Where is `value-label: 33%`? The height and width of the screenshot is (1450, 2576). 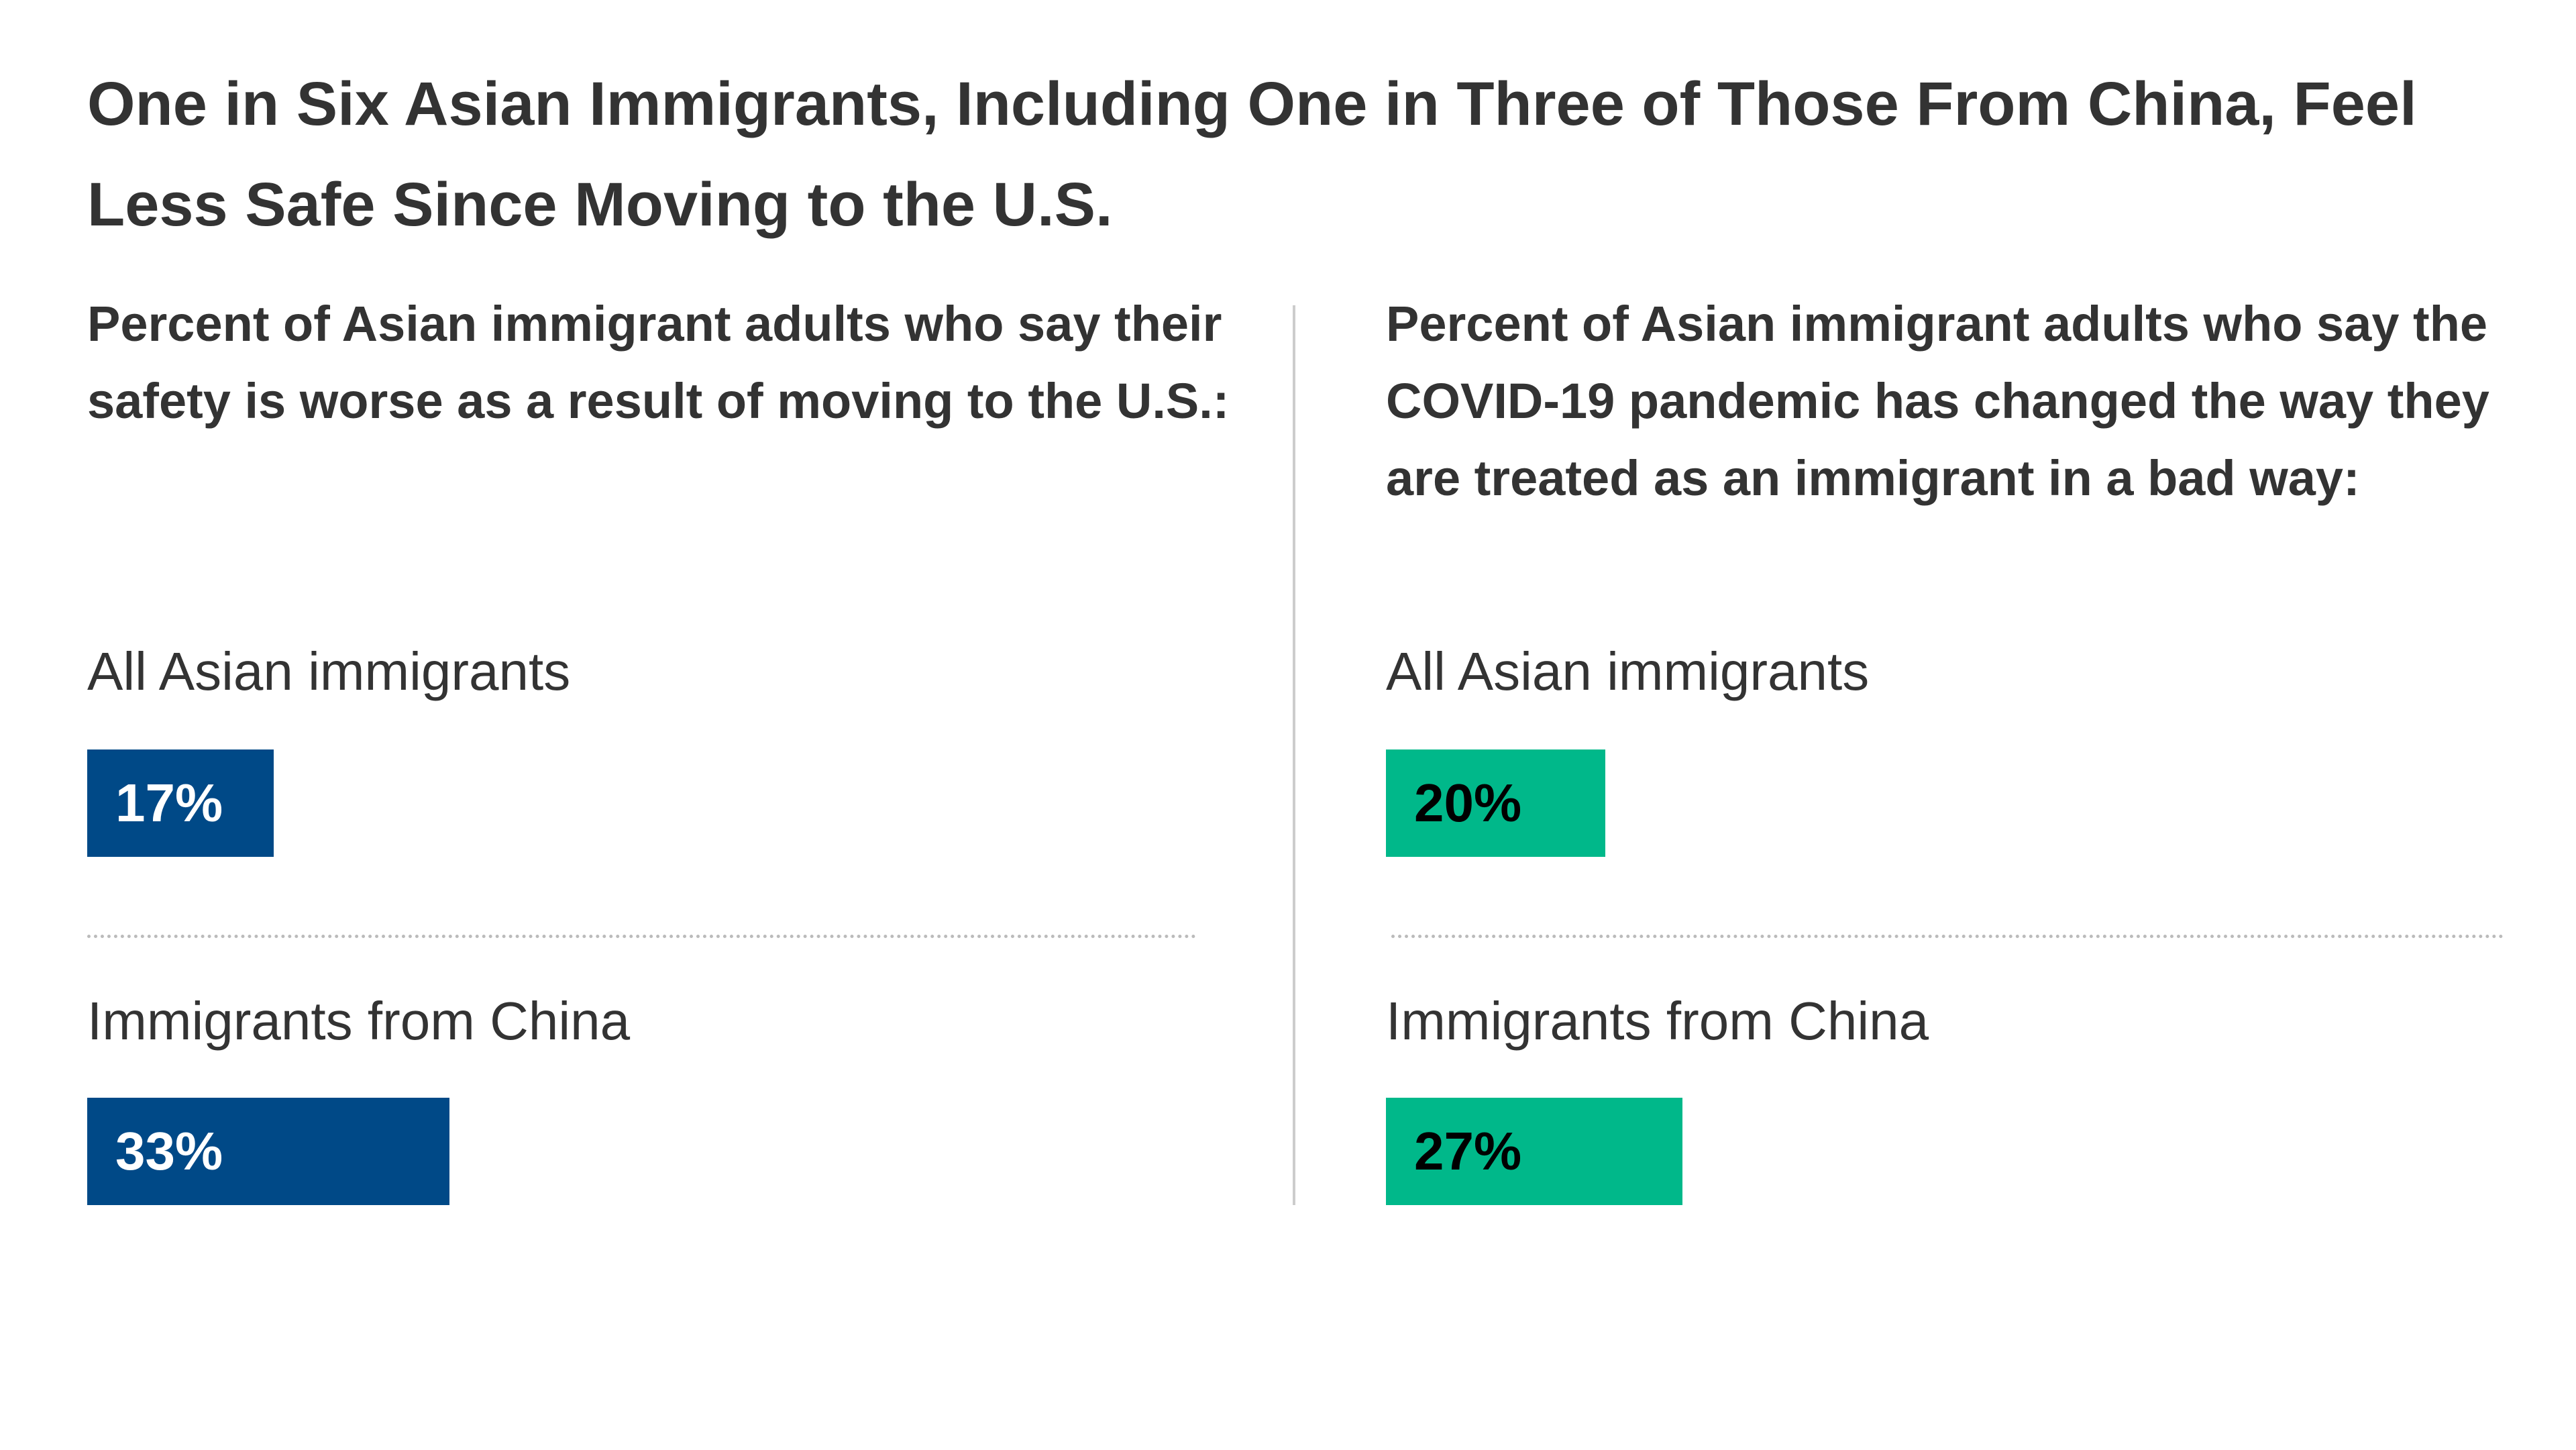
value-label: 33% is located at coordinates (169, 1151).